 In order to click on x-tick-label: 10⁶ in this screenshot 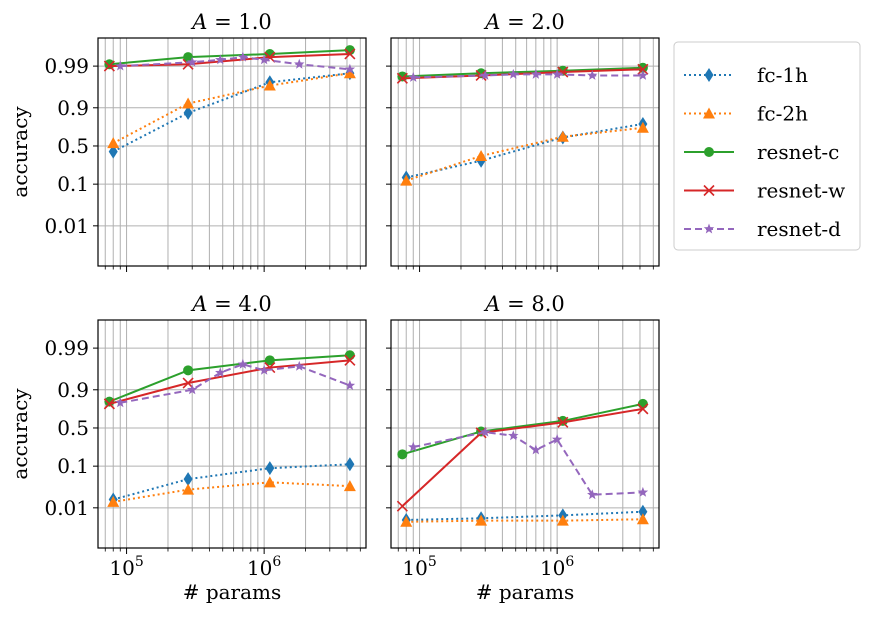, I will do `click(557, 567)`.